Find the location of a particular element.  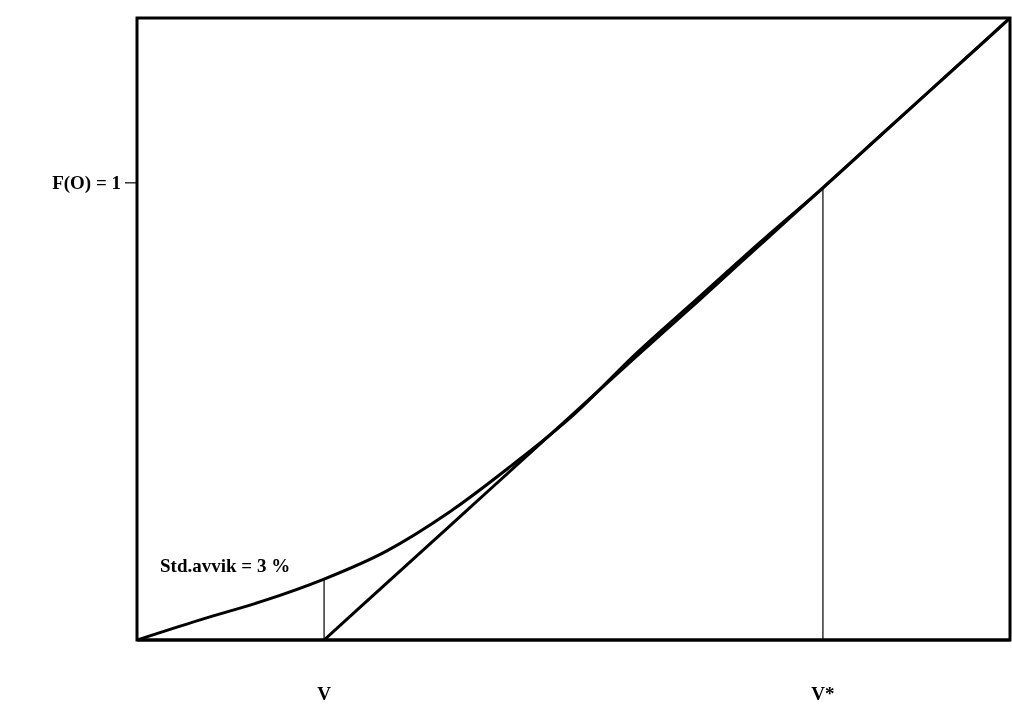

annotation: Std.avvik = 3 % is located at coordinates (225, 565).